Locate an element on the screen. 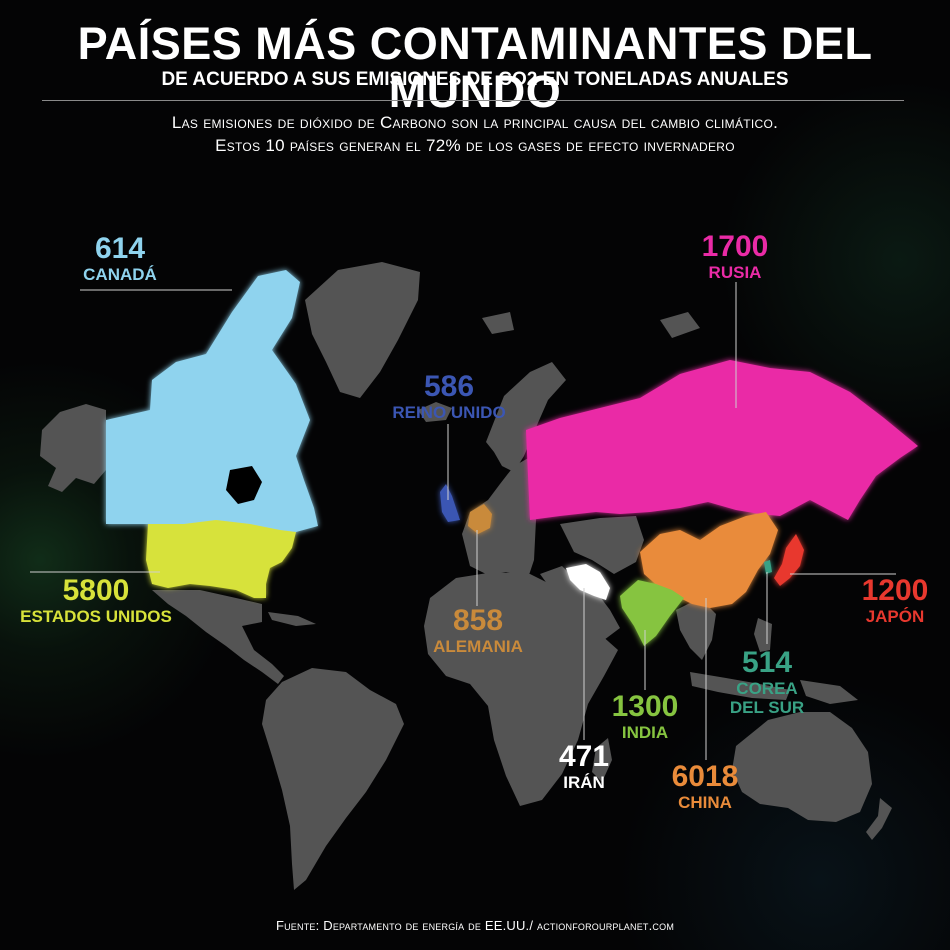 Image resolution: width=950 pixels, height=950 pixels. label-south-korea: 514 COREA DEL SUR is located at coordinates (767, 681).